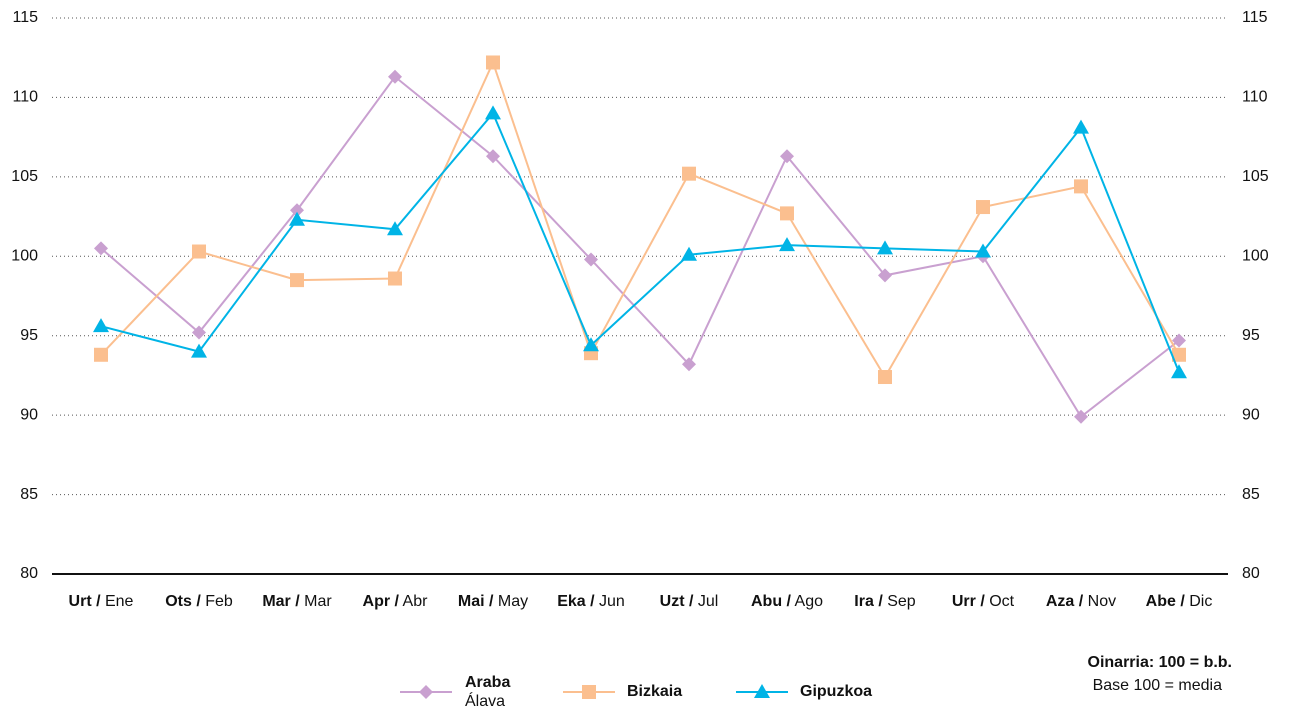 This screenshot has width=1292, height=712. Describe the element at coordinates (1255, 256) in the screenshot. I see `y2-tick-label: 100` at that location.